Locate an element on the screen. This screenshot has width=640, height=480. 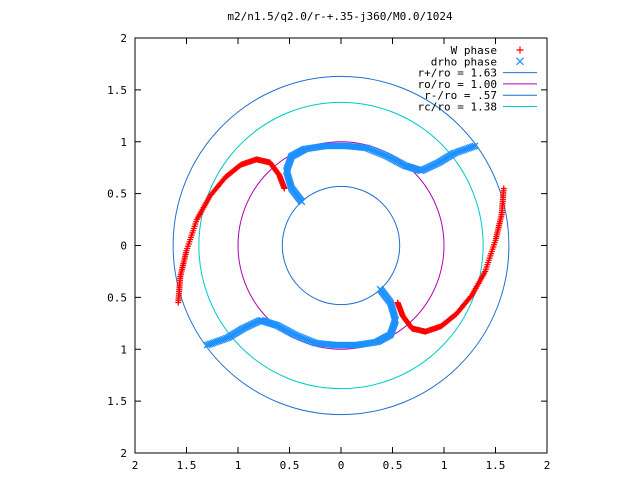
legend-label: ro/ro = 1.00 is located at coordinates (457, 84).